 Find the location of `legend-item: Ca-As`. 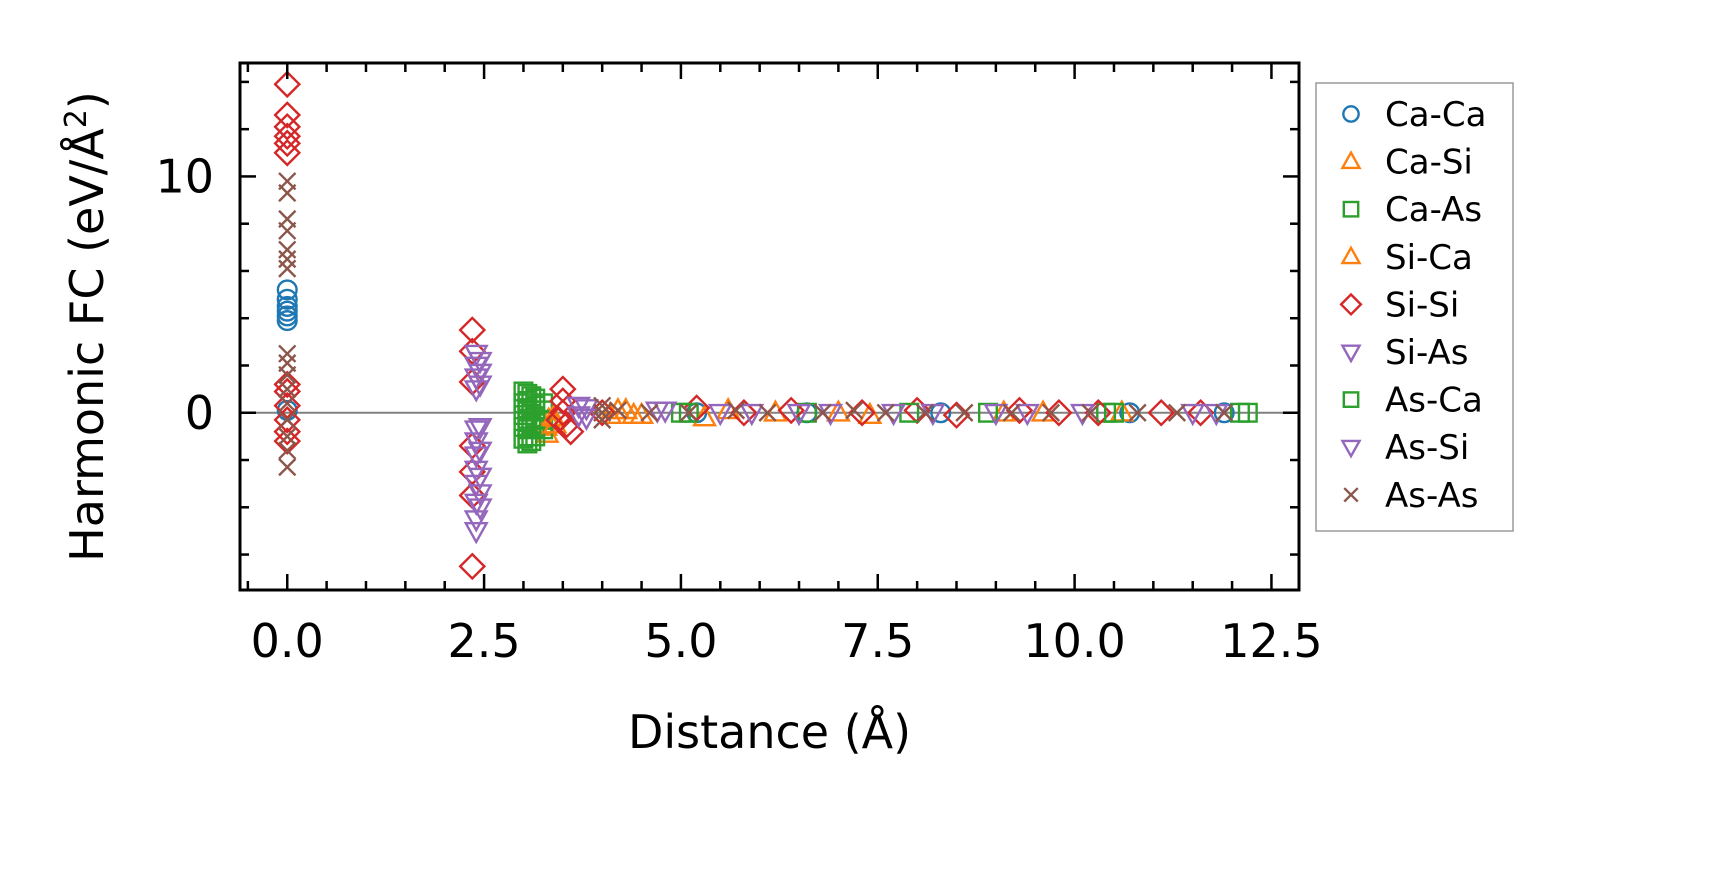

legend-item: Ca-As is located at coordinates (1412, 210).